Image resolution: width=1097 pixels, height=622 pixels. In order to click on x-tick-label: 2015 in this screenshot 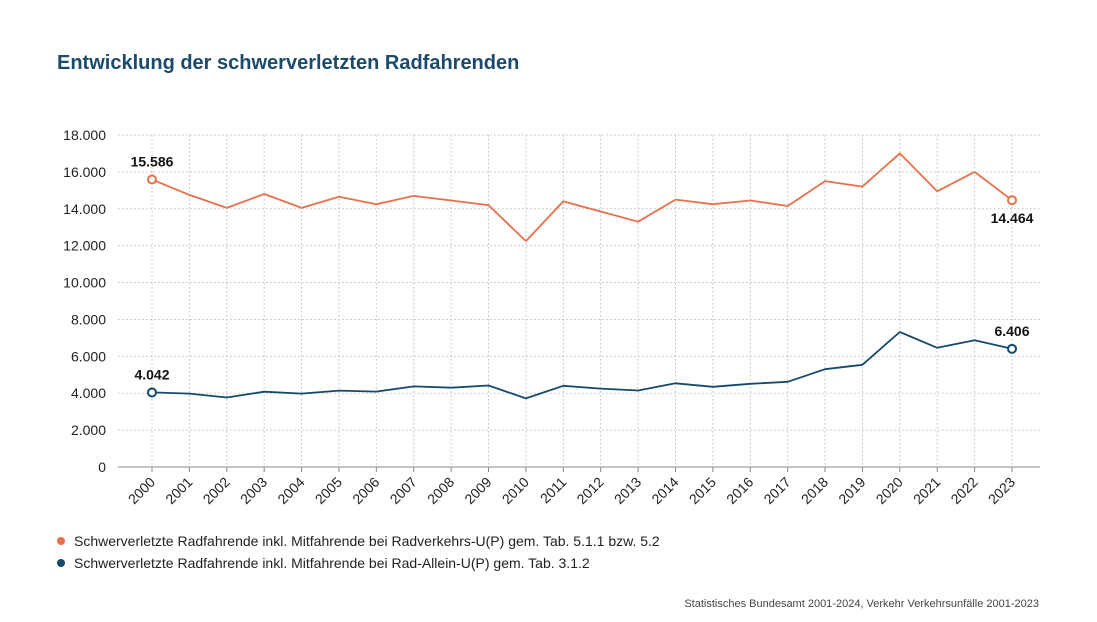, I will do `click(702, 490)`.